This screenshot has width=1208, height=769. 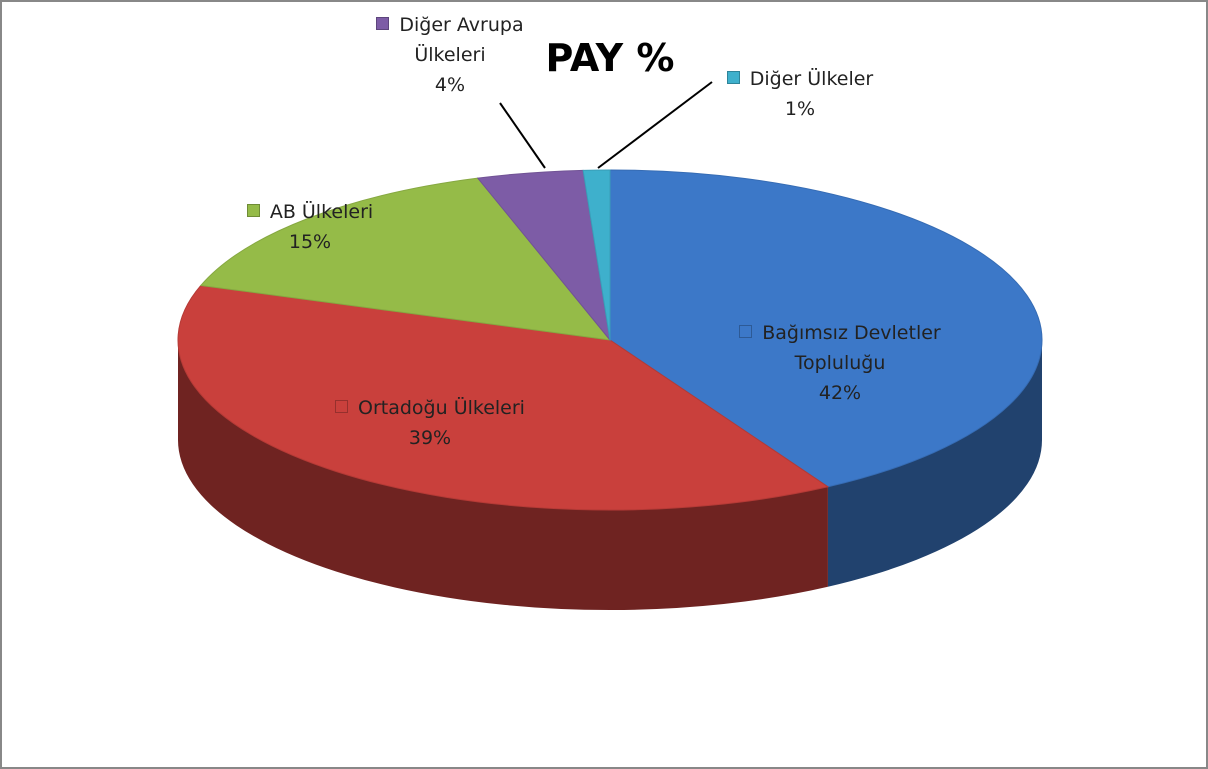 I want to click on category-label: AB Ülkeleri, so click(x=321, y=212).